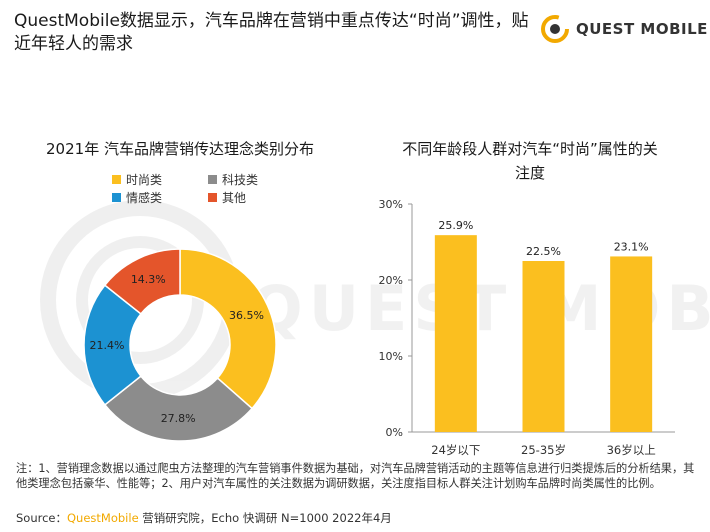 The image size is (710, 532). I want to click on legend-item: 情感类, so click(137, 197).